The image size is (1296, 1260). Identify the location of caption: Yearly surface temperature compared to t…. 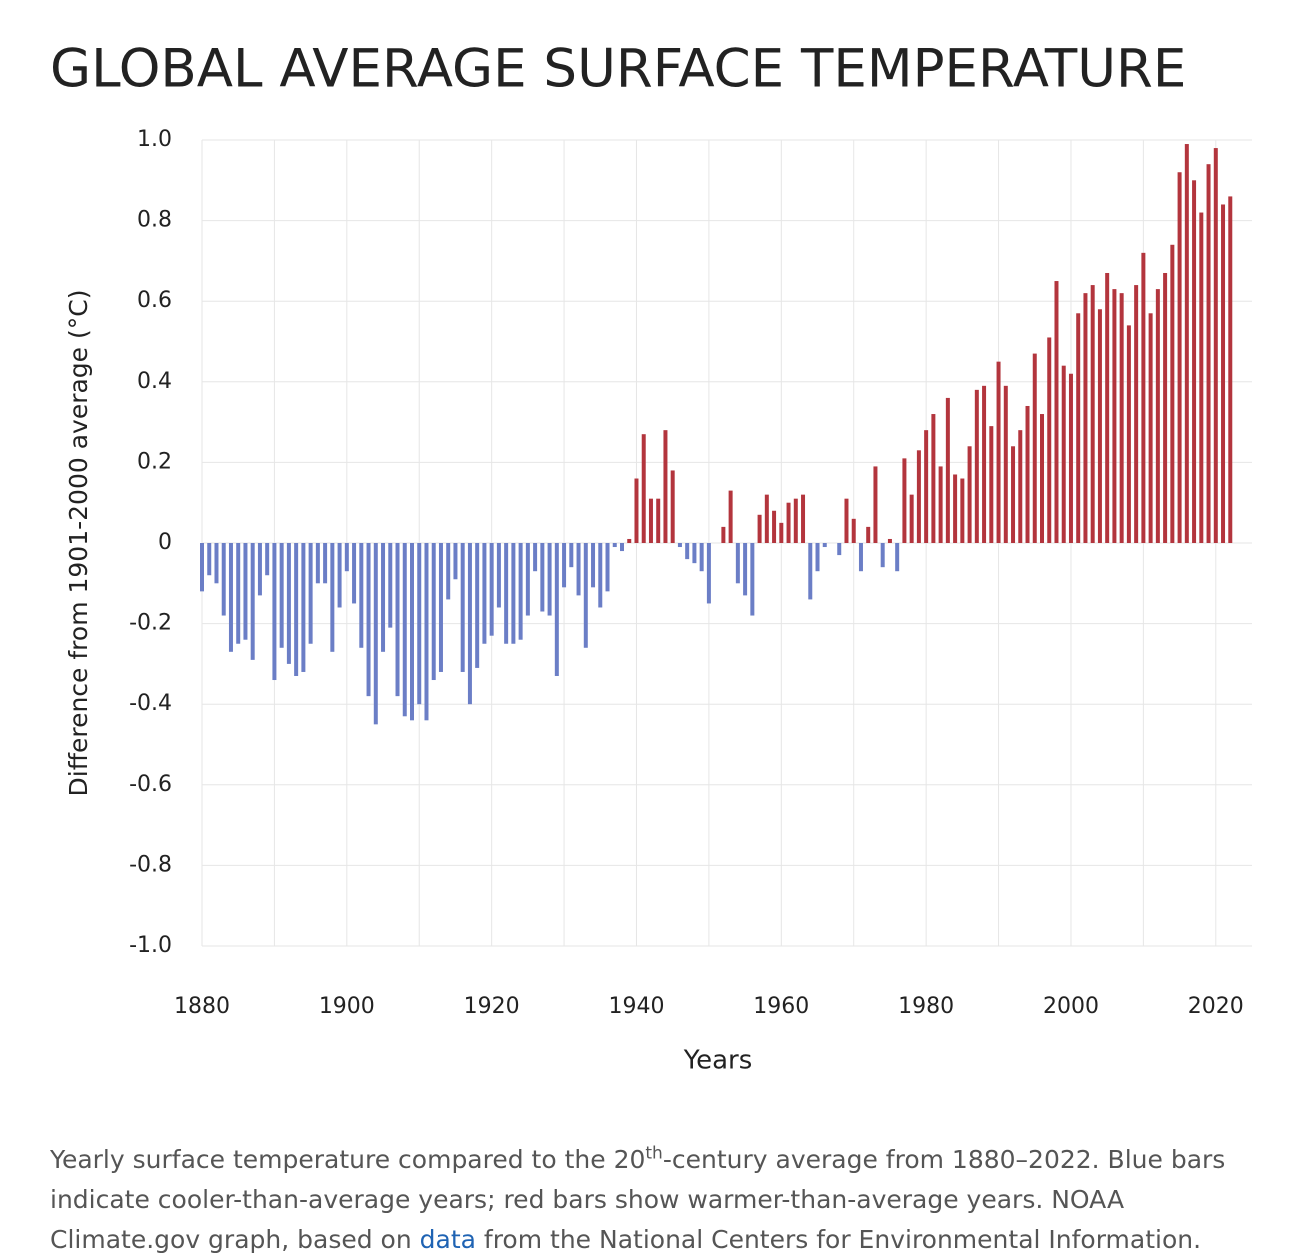
(660, 1200).